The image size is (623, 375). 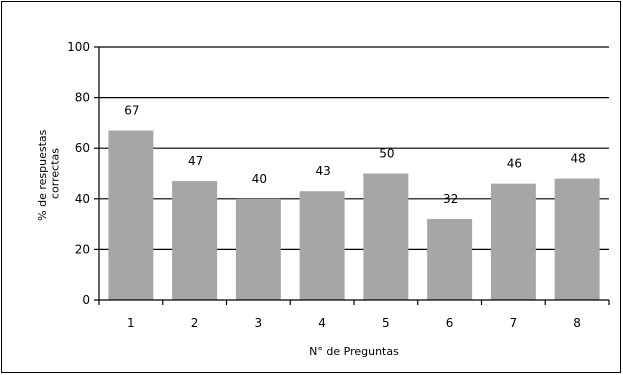 What do you see at coordinates (386, 323) in the screenshot?
I see `x-tick-label: 5` at bounding box center [386, 323].